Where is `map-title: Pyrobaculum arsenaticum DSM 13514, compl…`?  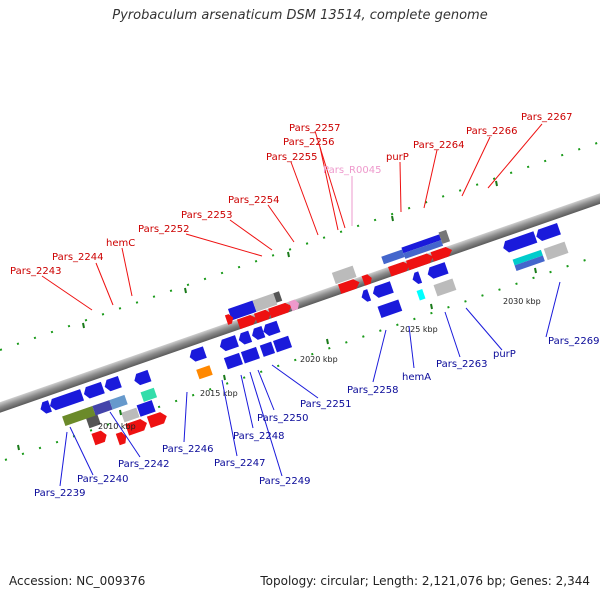
map-title: Pyrobaculum arsenaticum DSM 13514, compl… is located at coordinates (300, 15).